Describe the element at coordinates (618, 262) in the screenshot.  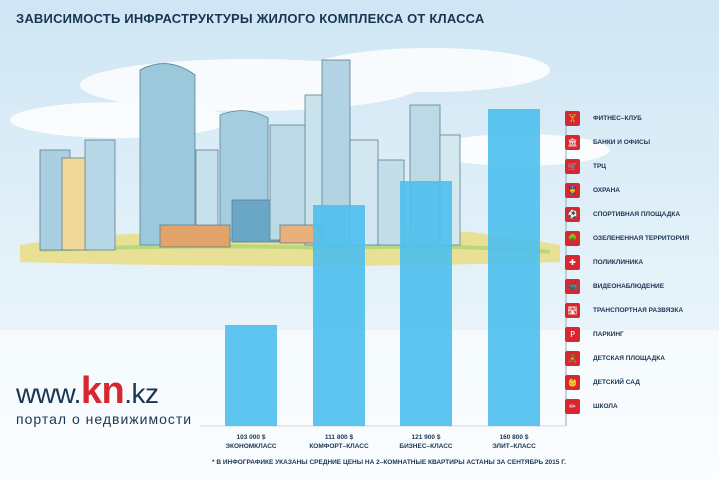
I see `legend-label: ПОЛИКЛИНИКА` at that location.